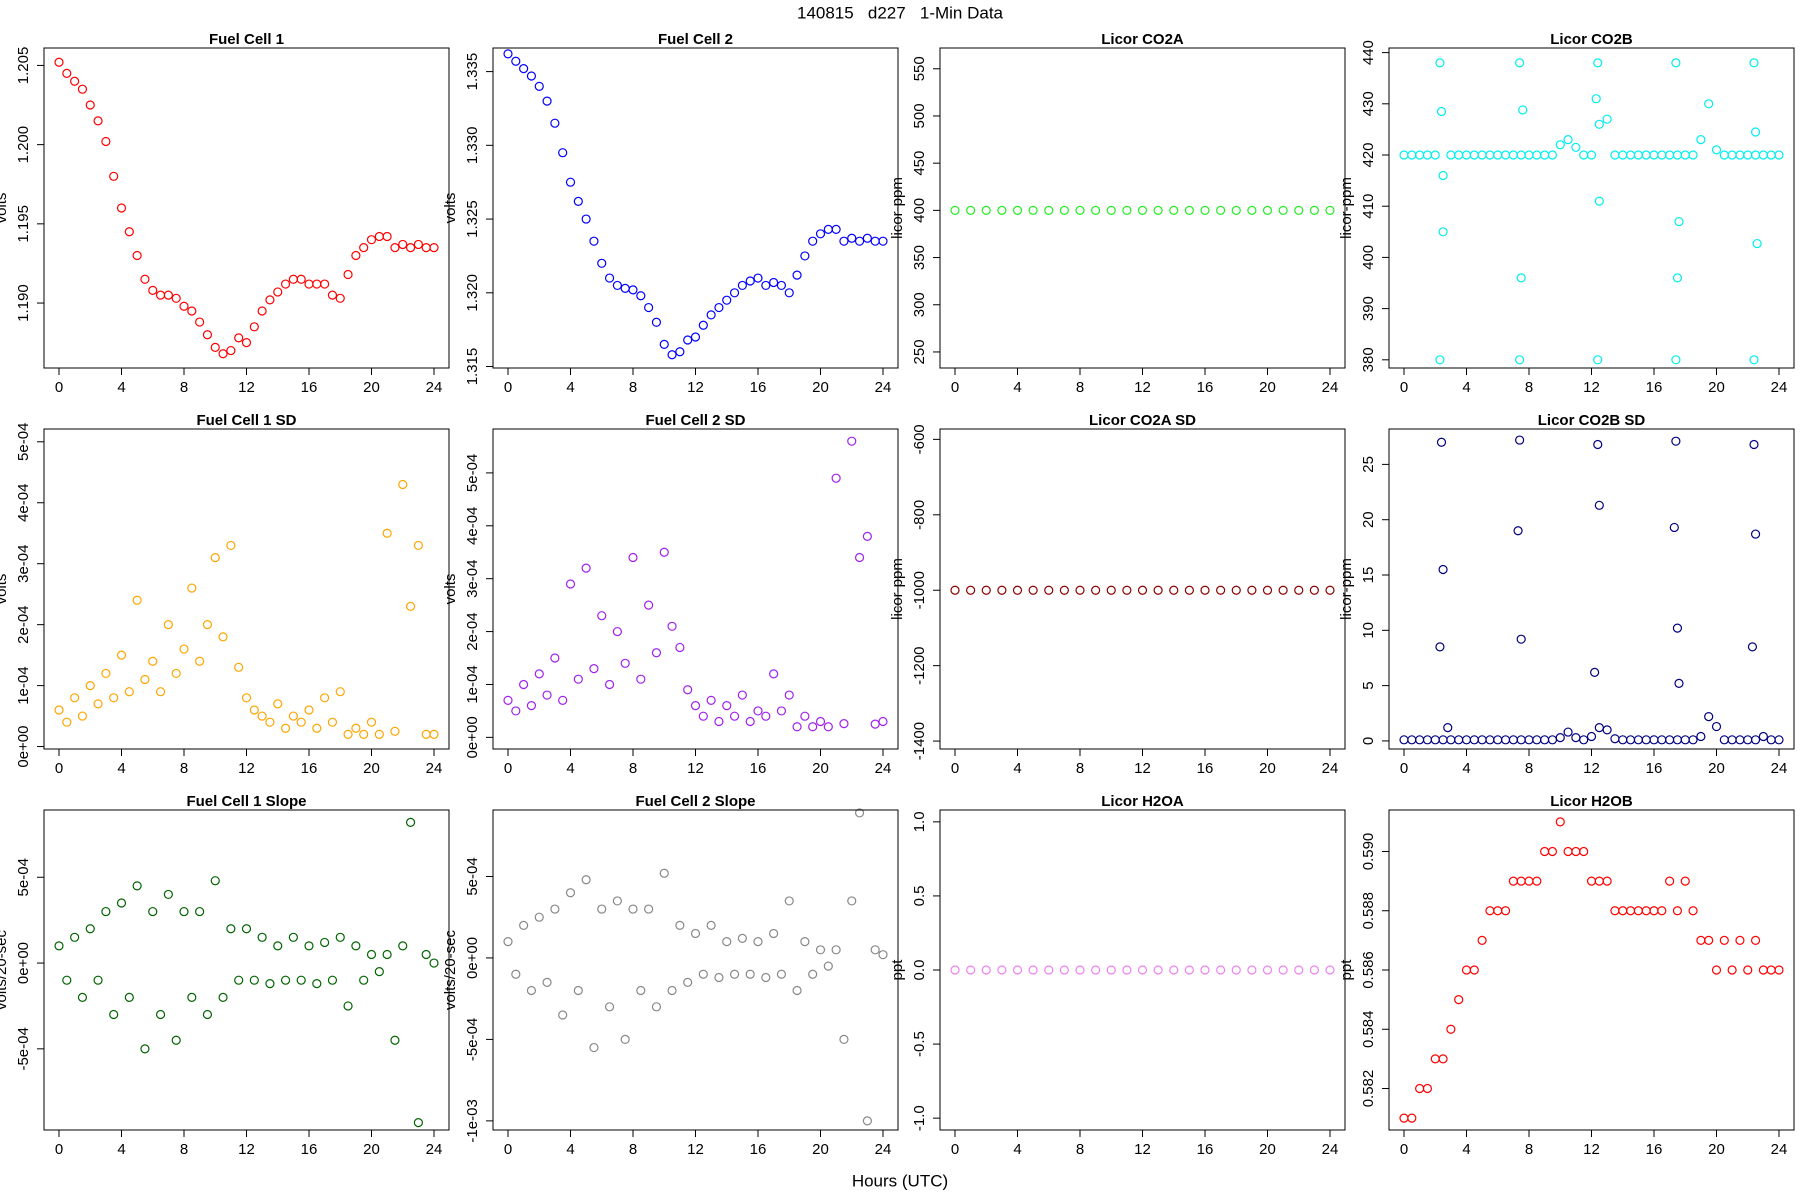  I want to click on y-tick-label: 2e-04, so click(23, 624).